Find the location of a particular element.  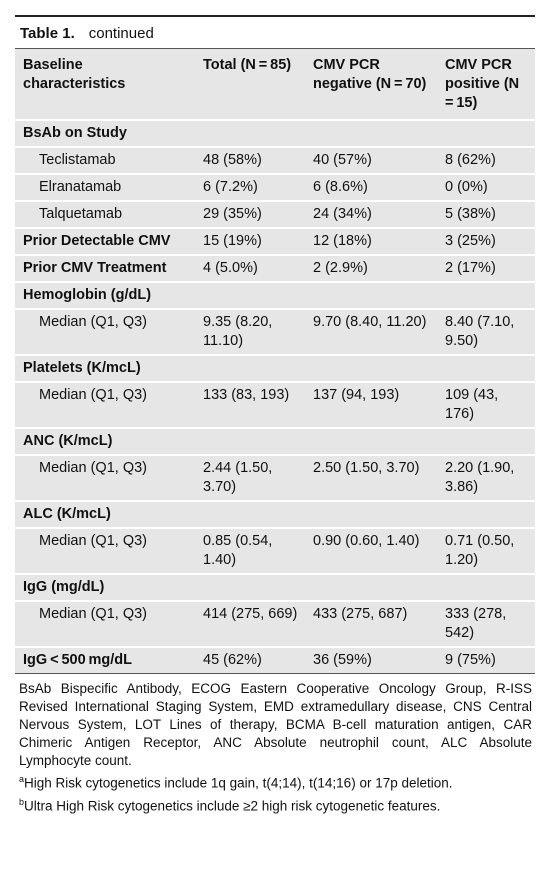

cell: 2 (2.9%) is located at coordinates (371, 269).